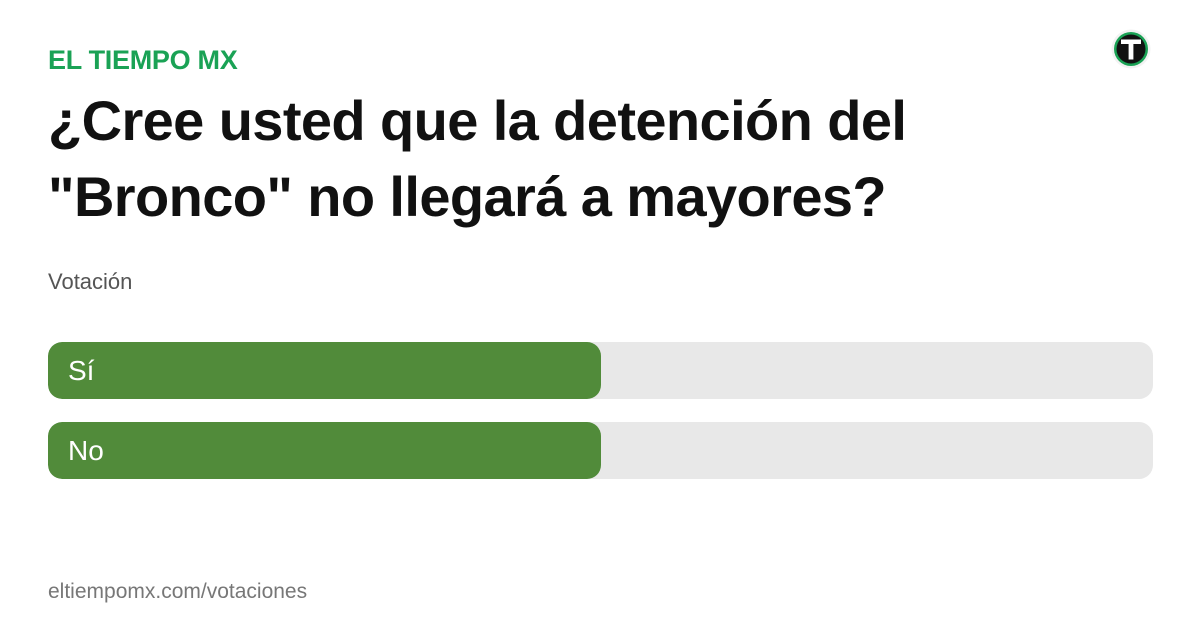  Describe the element at coordinates (86, 450) in the screenshot. I see `poll-option-label: No` at that location.